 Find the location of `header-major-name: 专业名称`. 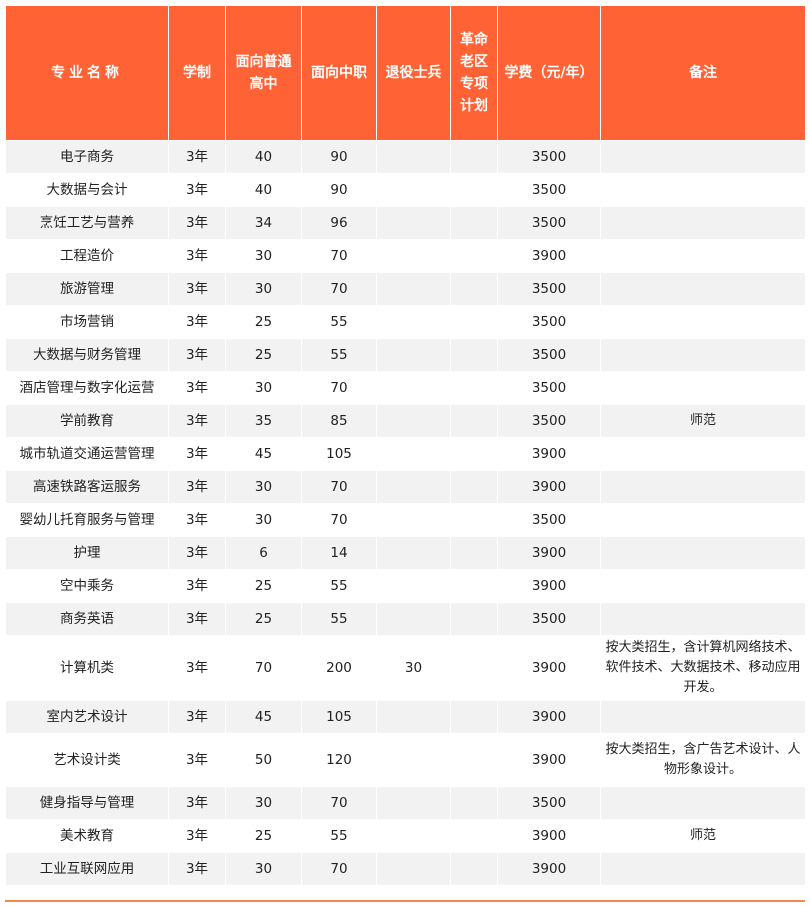

header-major-name: 专业名称 is located at coordinates (87, 73).